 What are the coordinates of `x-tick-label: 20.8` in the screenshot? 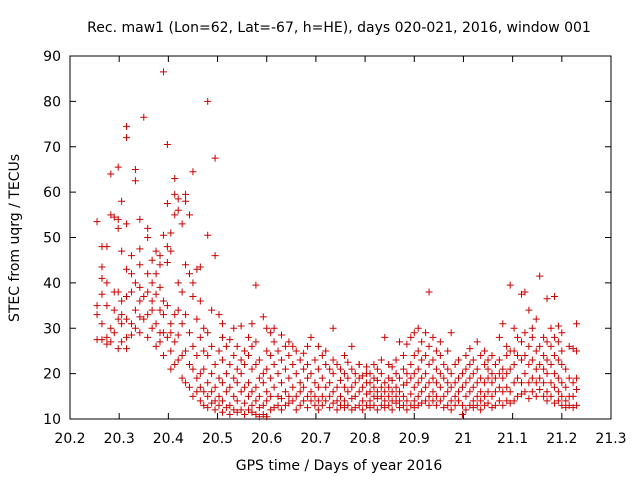 It's located at (365, 439).